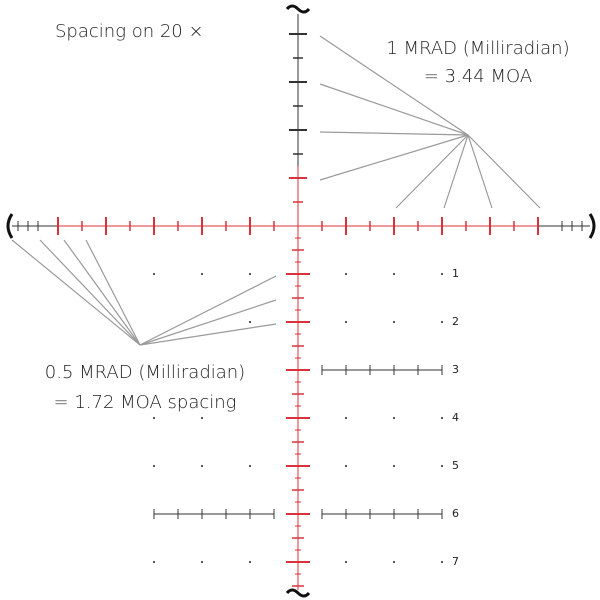 This screenshot has height=600, width=600. I want to click on row-label: 7, so click(455, 561).